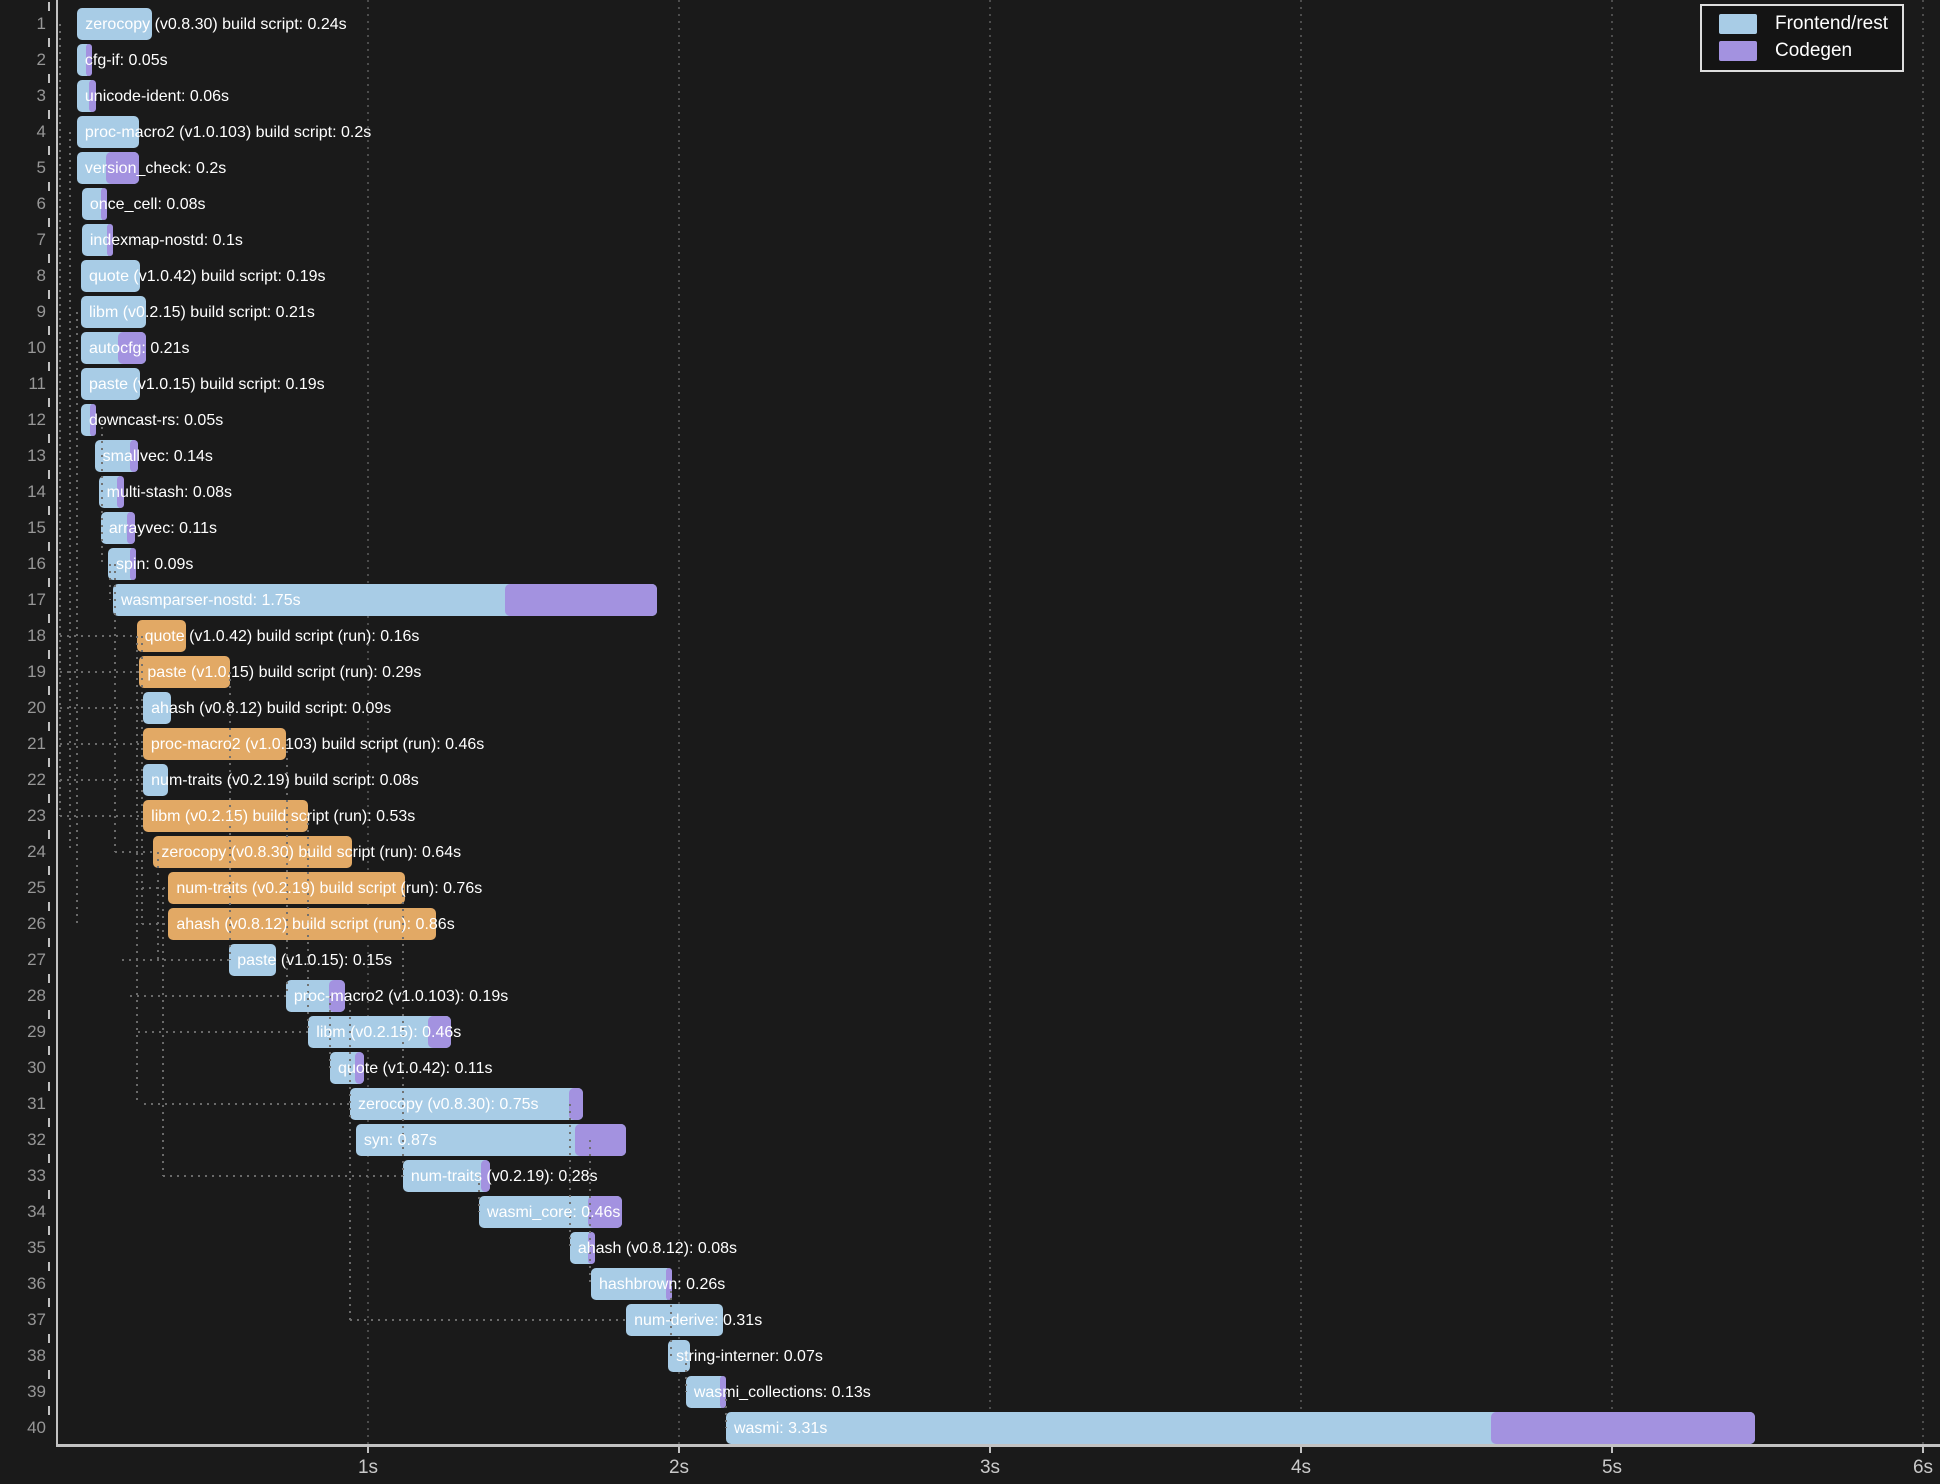 The width and height of the screenshot is (1940, 1484). Describe the element at coordinates (749, 1356) in the screenshot. I see `unit-label-38: string-interner: 0.07s` at that location.